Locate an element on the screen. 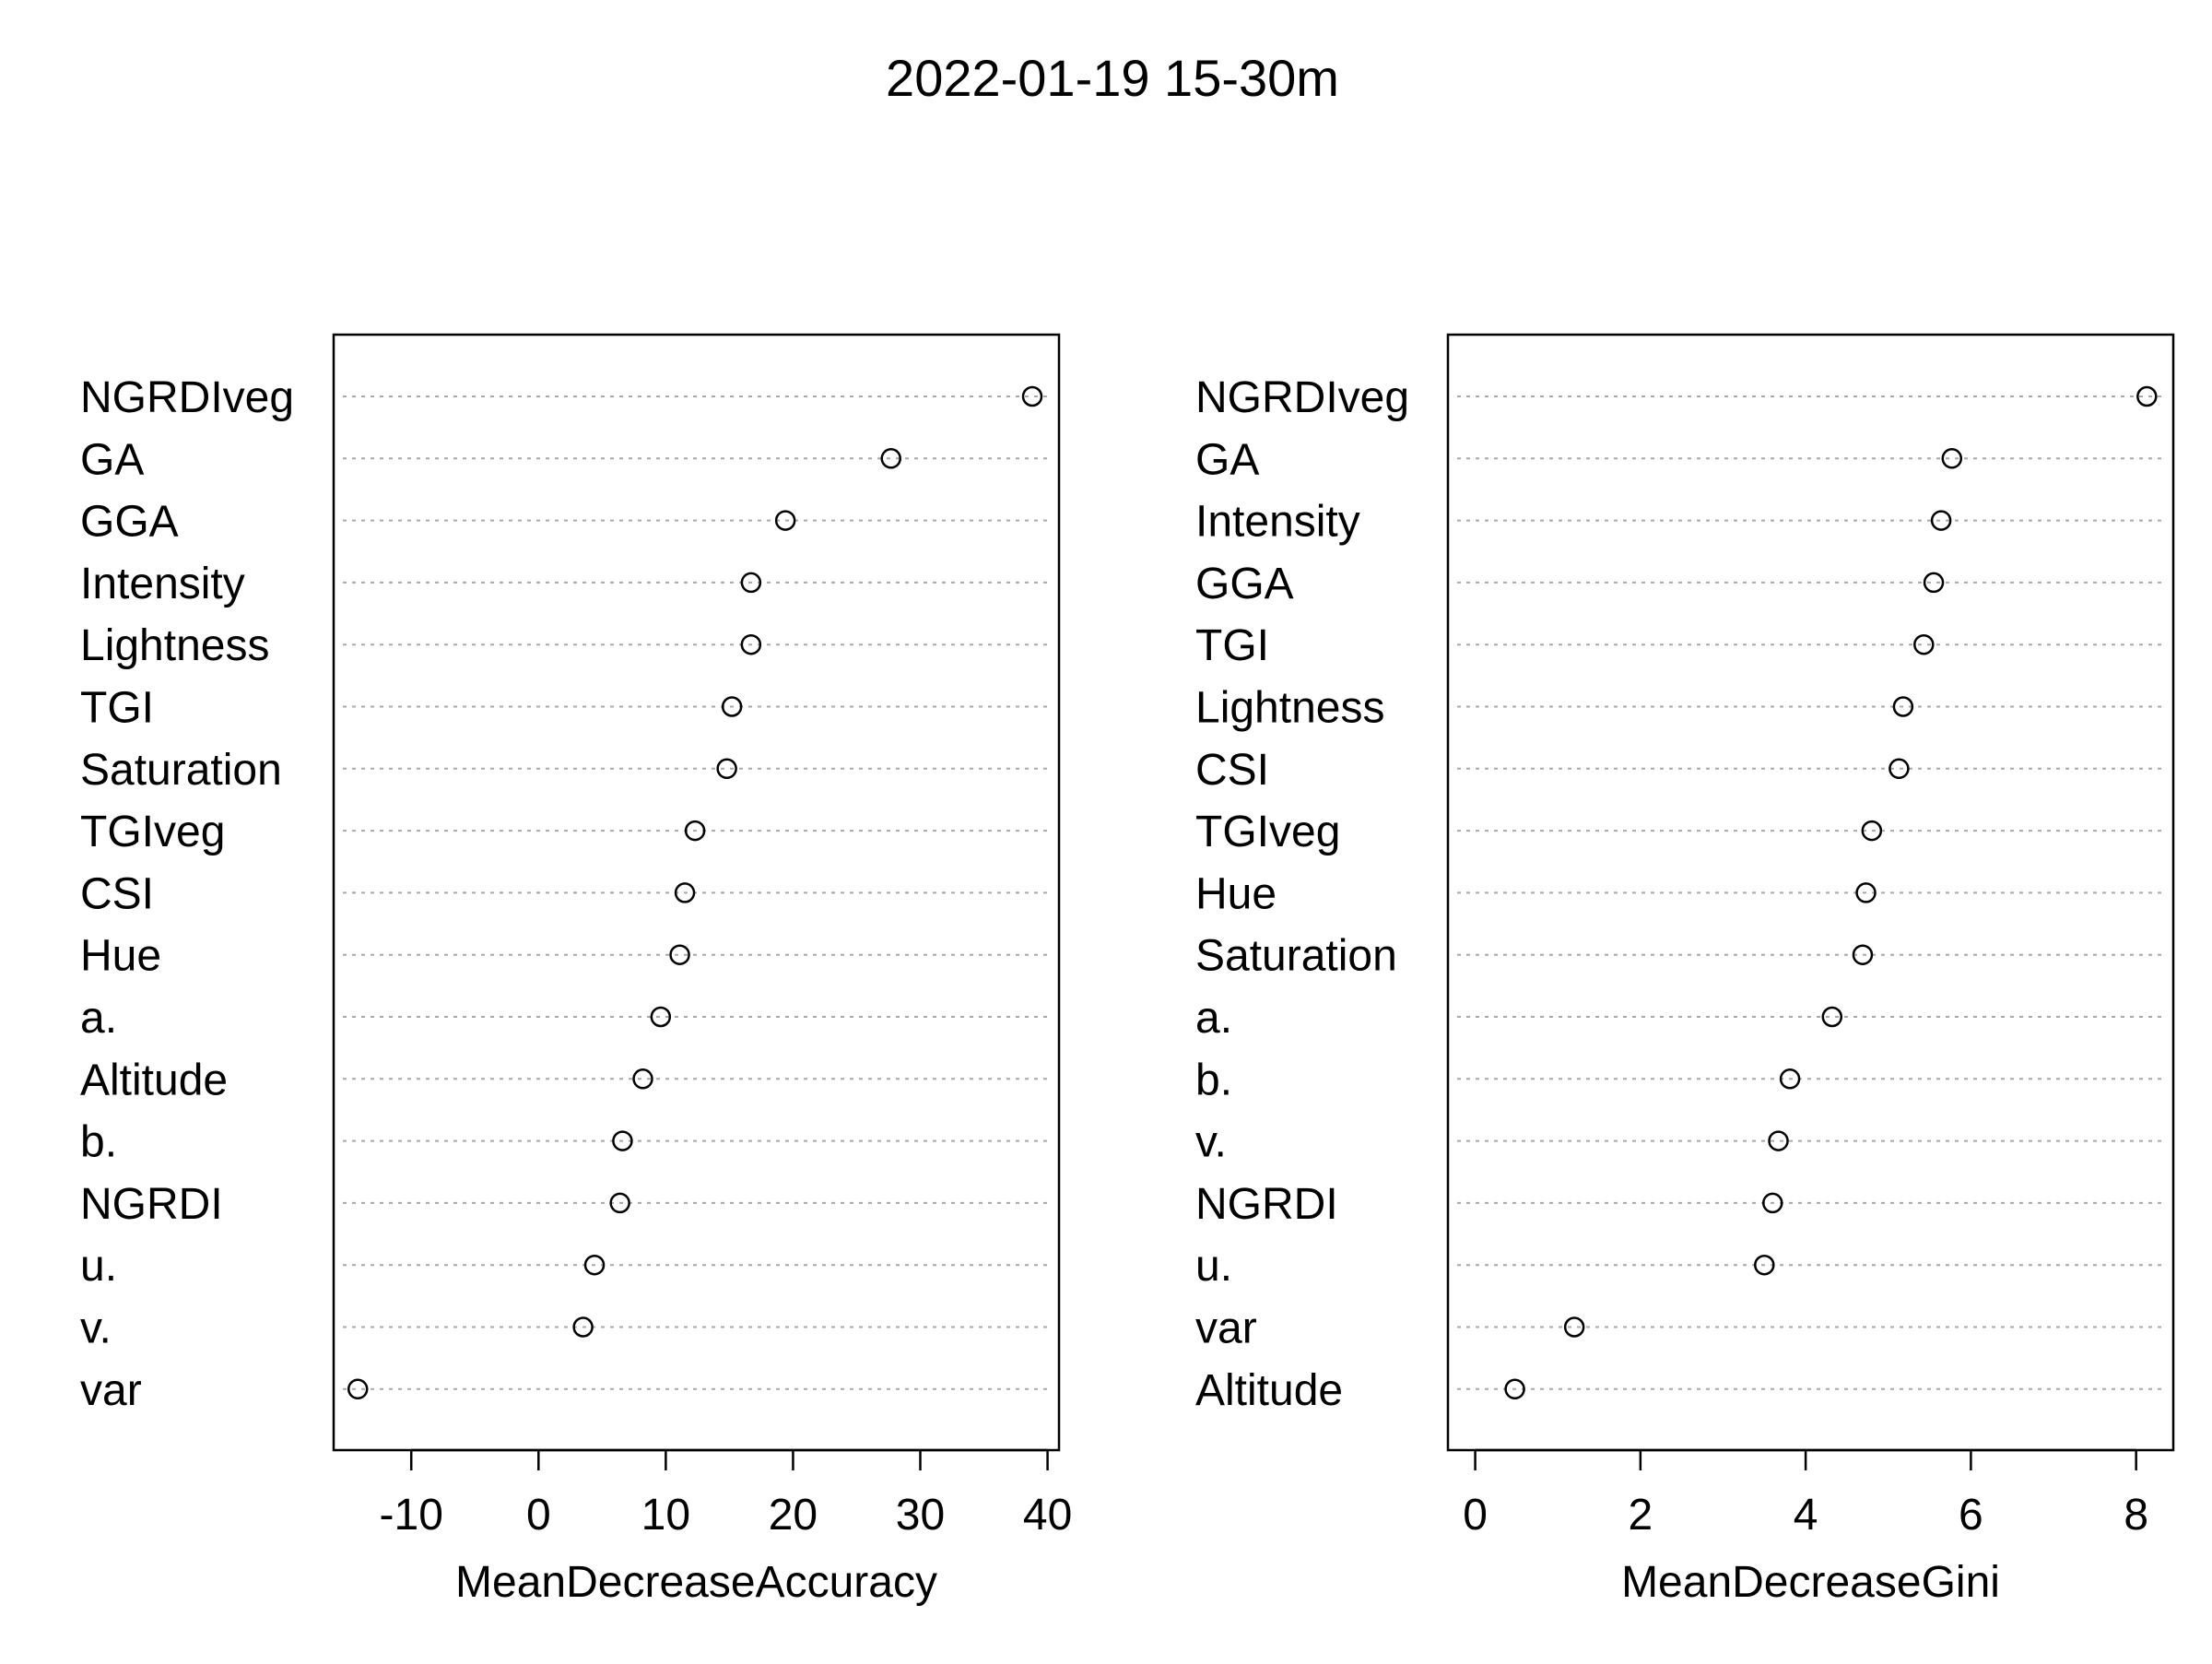  x-tick-label: 6 is located at coordinates (1971, 1515).